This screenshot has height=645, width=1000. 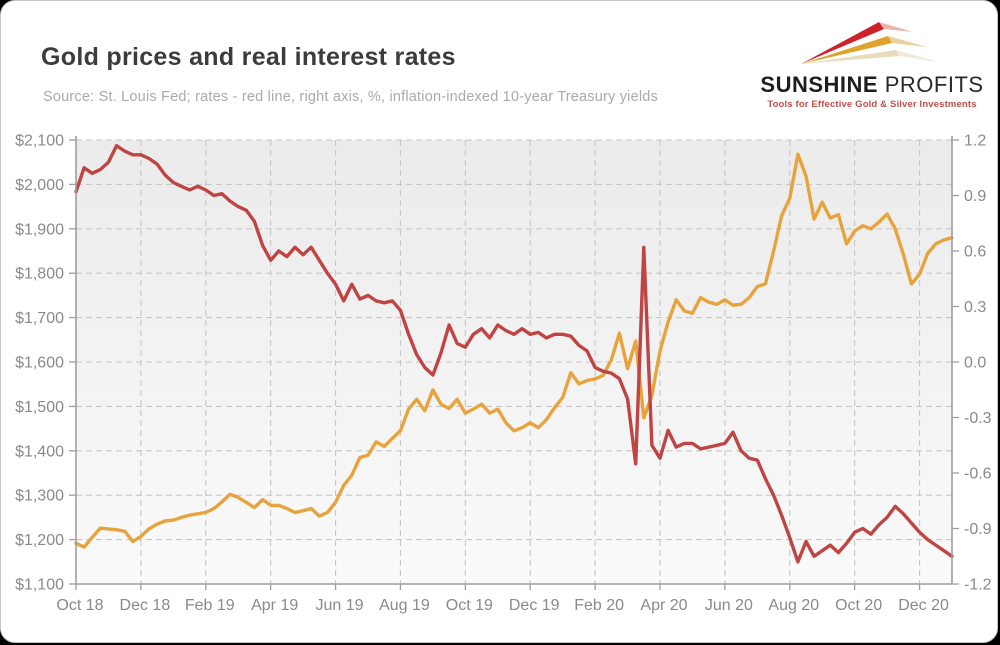 I want to click on right-axis-label: 0.9, so click(x=975, y=196).